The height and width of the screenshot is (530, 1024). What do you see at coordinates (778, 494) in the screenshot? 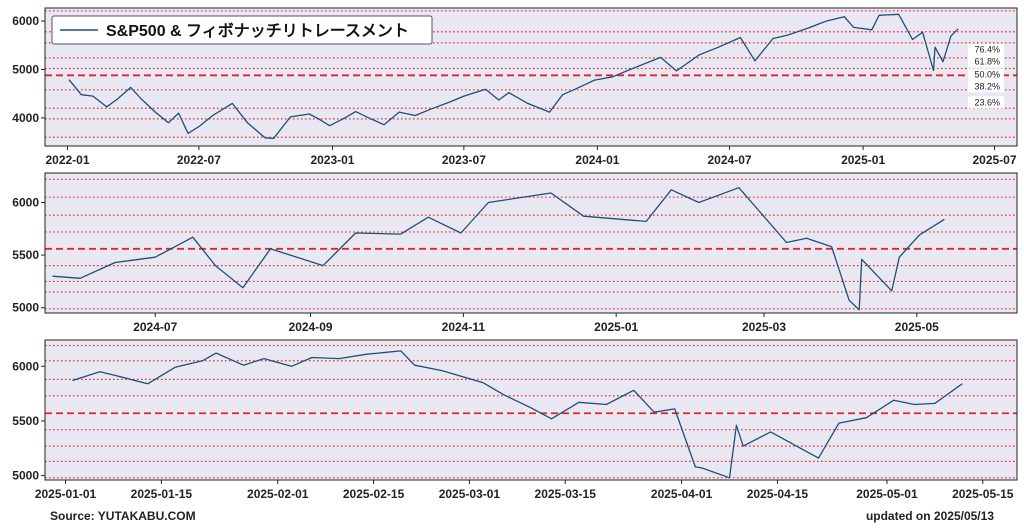
I see `x-tick-label: 2025-04-15` at bounding box center [778, 494].